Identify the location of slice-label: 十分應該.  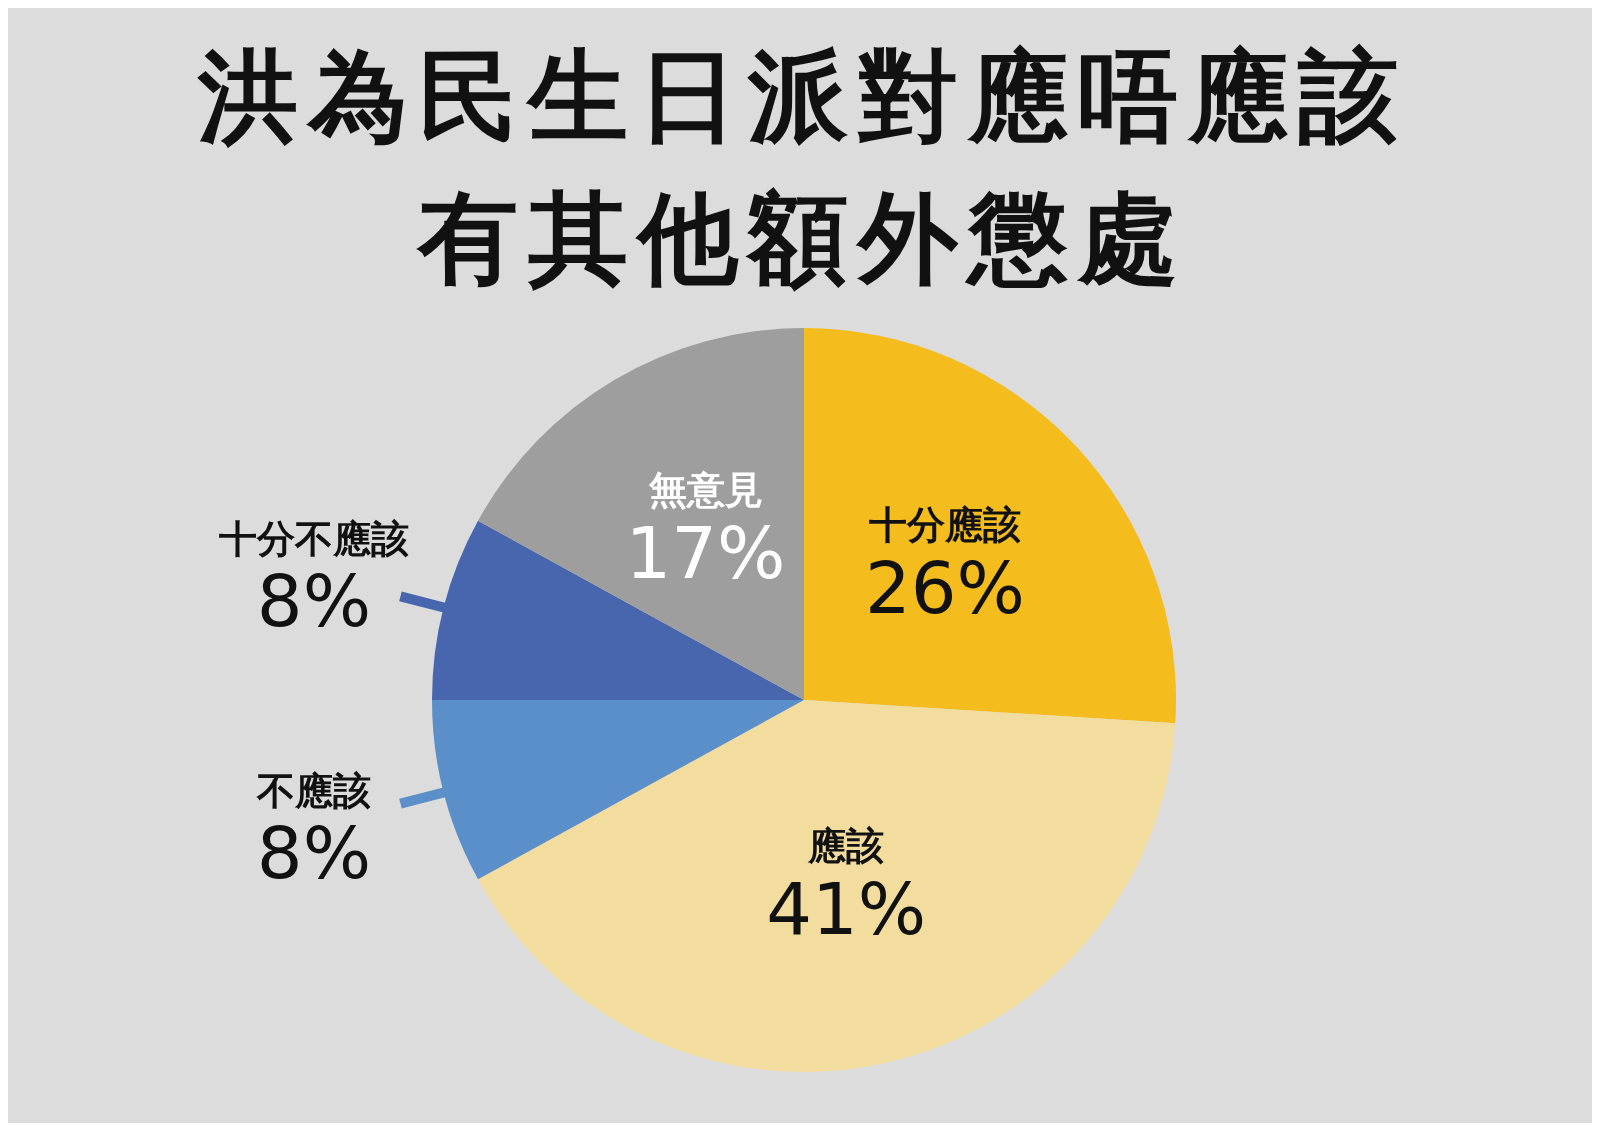
(945, 524).